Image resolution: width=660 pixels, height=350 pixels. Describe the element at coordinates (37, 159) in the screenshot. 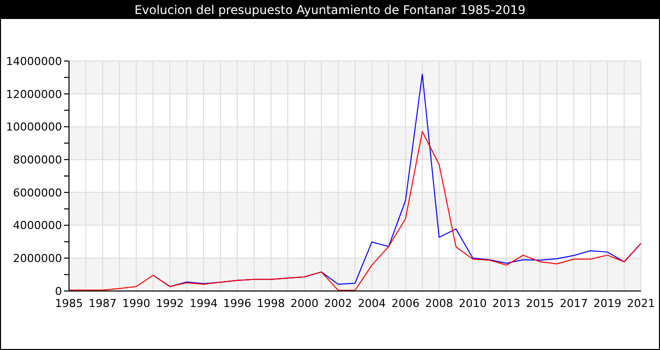

I see `y-tick-label: 8000000` at that location.